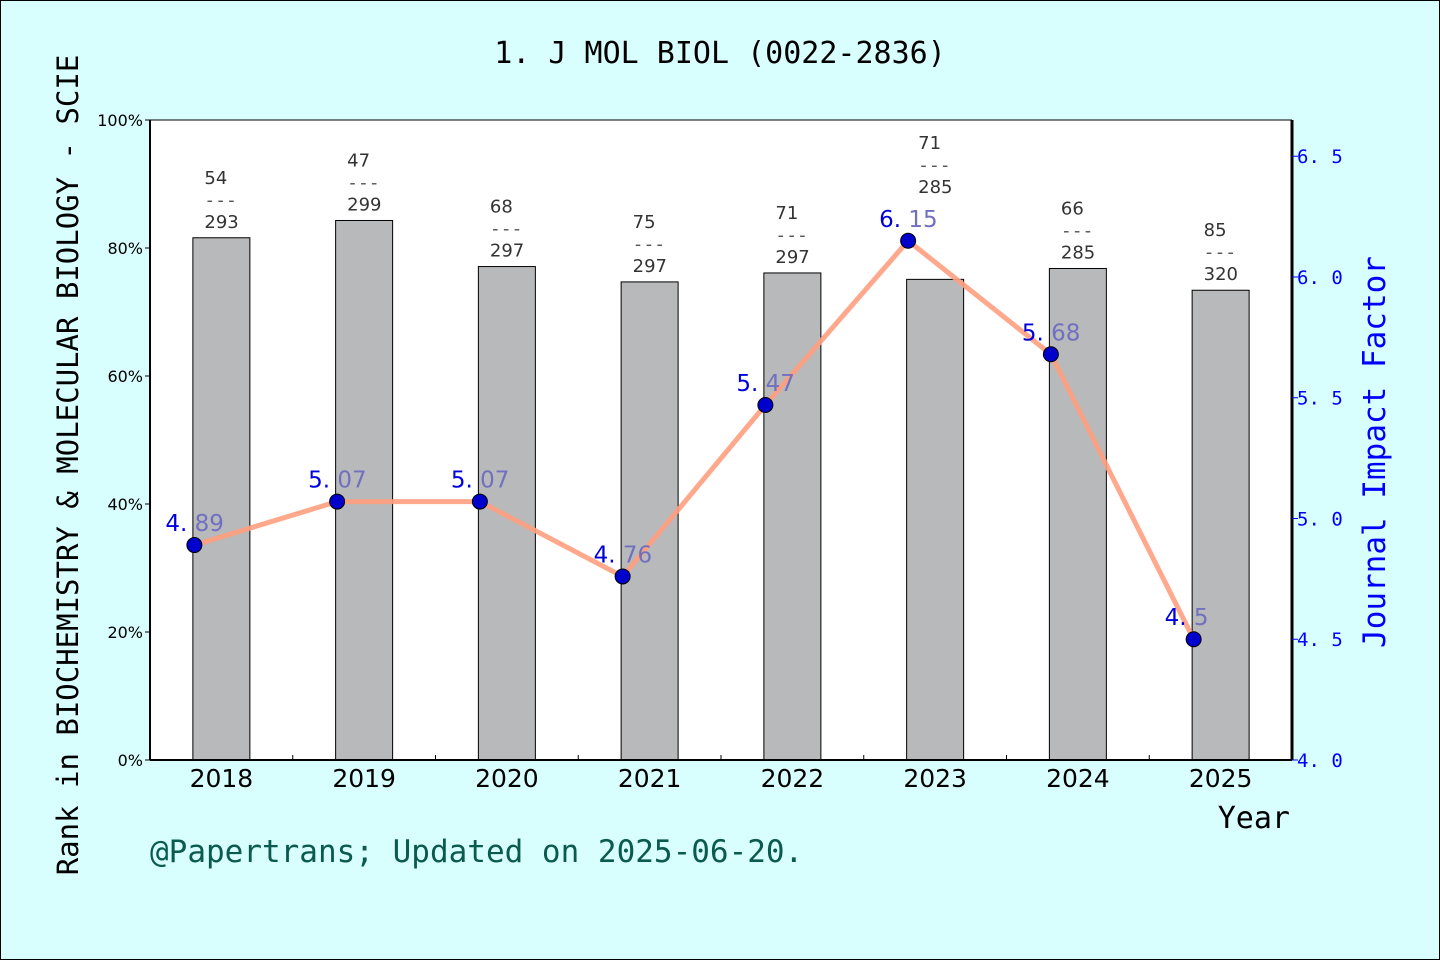 The image size is (1440, 960). What do you see at coordinates (1320, 640) in the screenshot?
I see `right-tick-label: 4. 5` at bounding box center [1320, 640].